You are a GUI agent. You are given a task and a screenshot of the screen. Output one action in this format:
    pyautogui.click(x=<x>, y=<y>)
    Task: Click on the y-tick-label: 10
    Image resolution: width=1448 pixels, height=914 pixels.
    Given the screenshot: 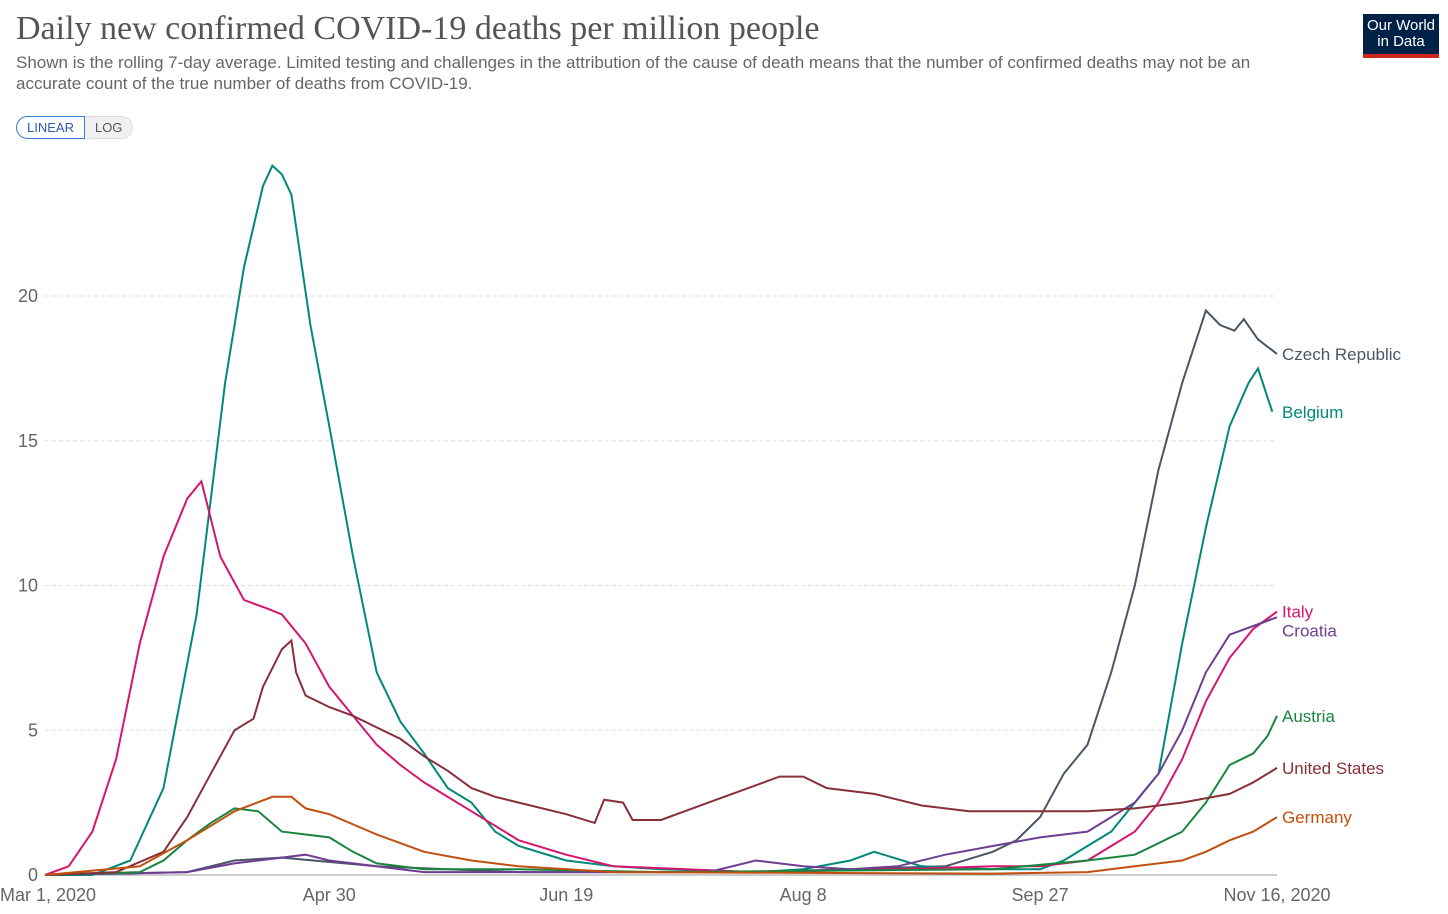 What is the action you would take?
    pyautogui.click(x=28, y=586)
    